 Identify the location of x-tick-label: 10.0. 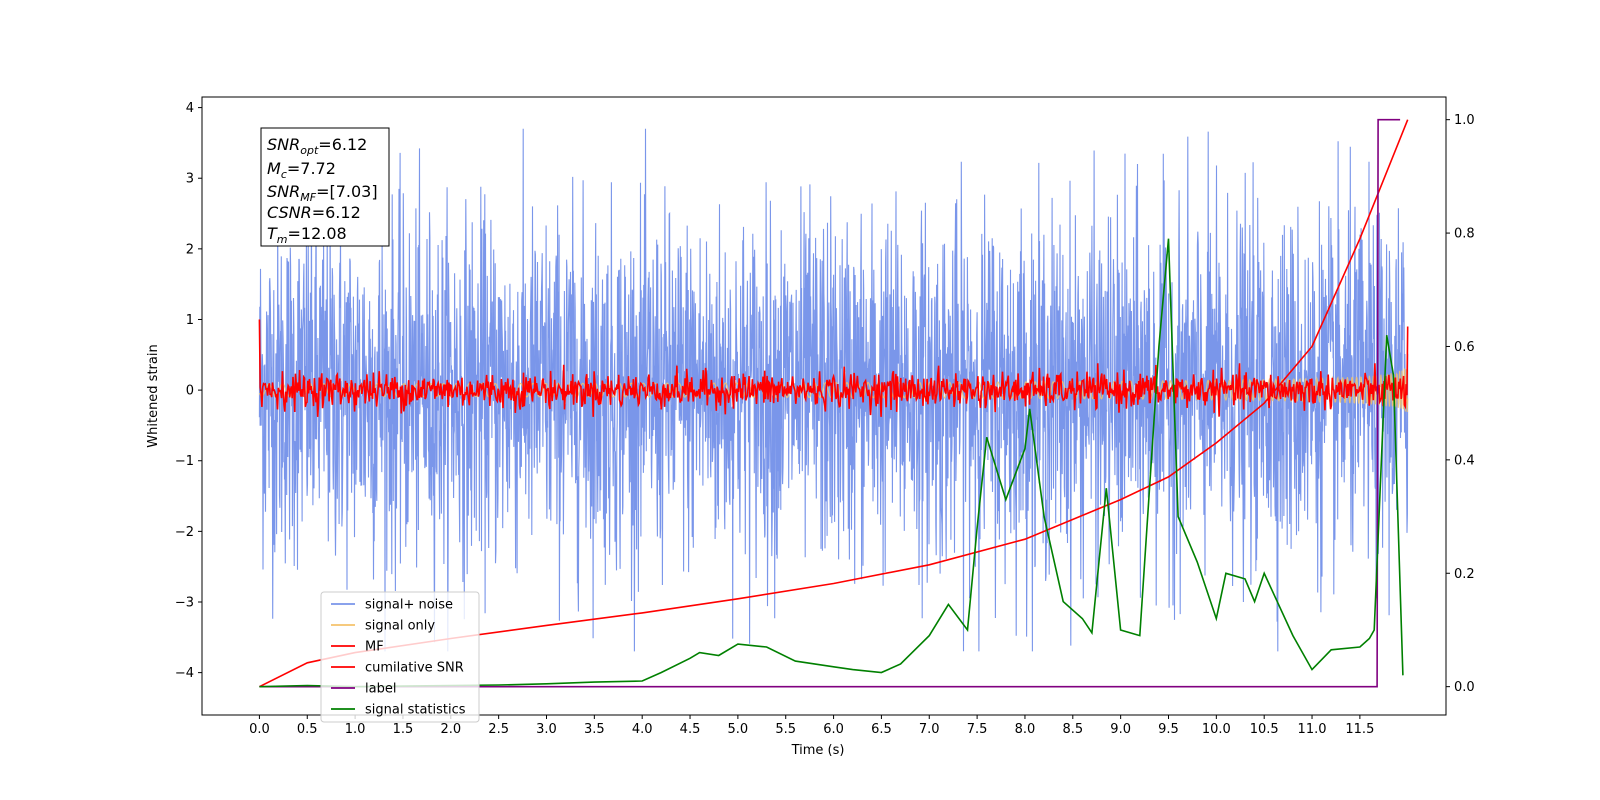
(1216, 729).